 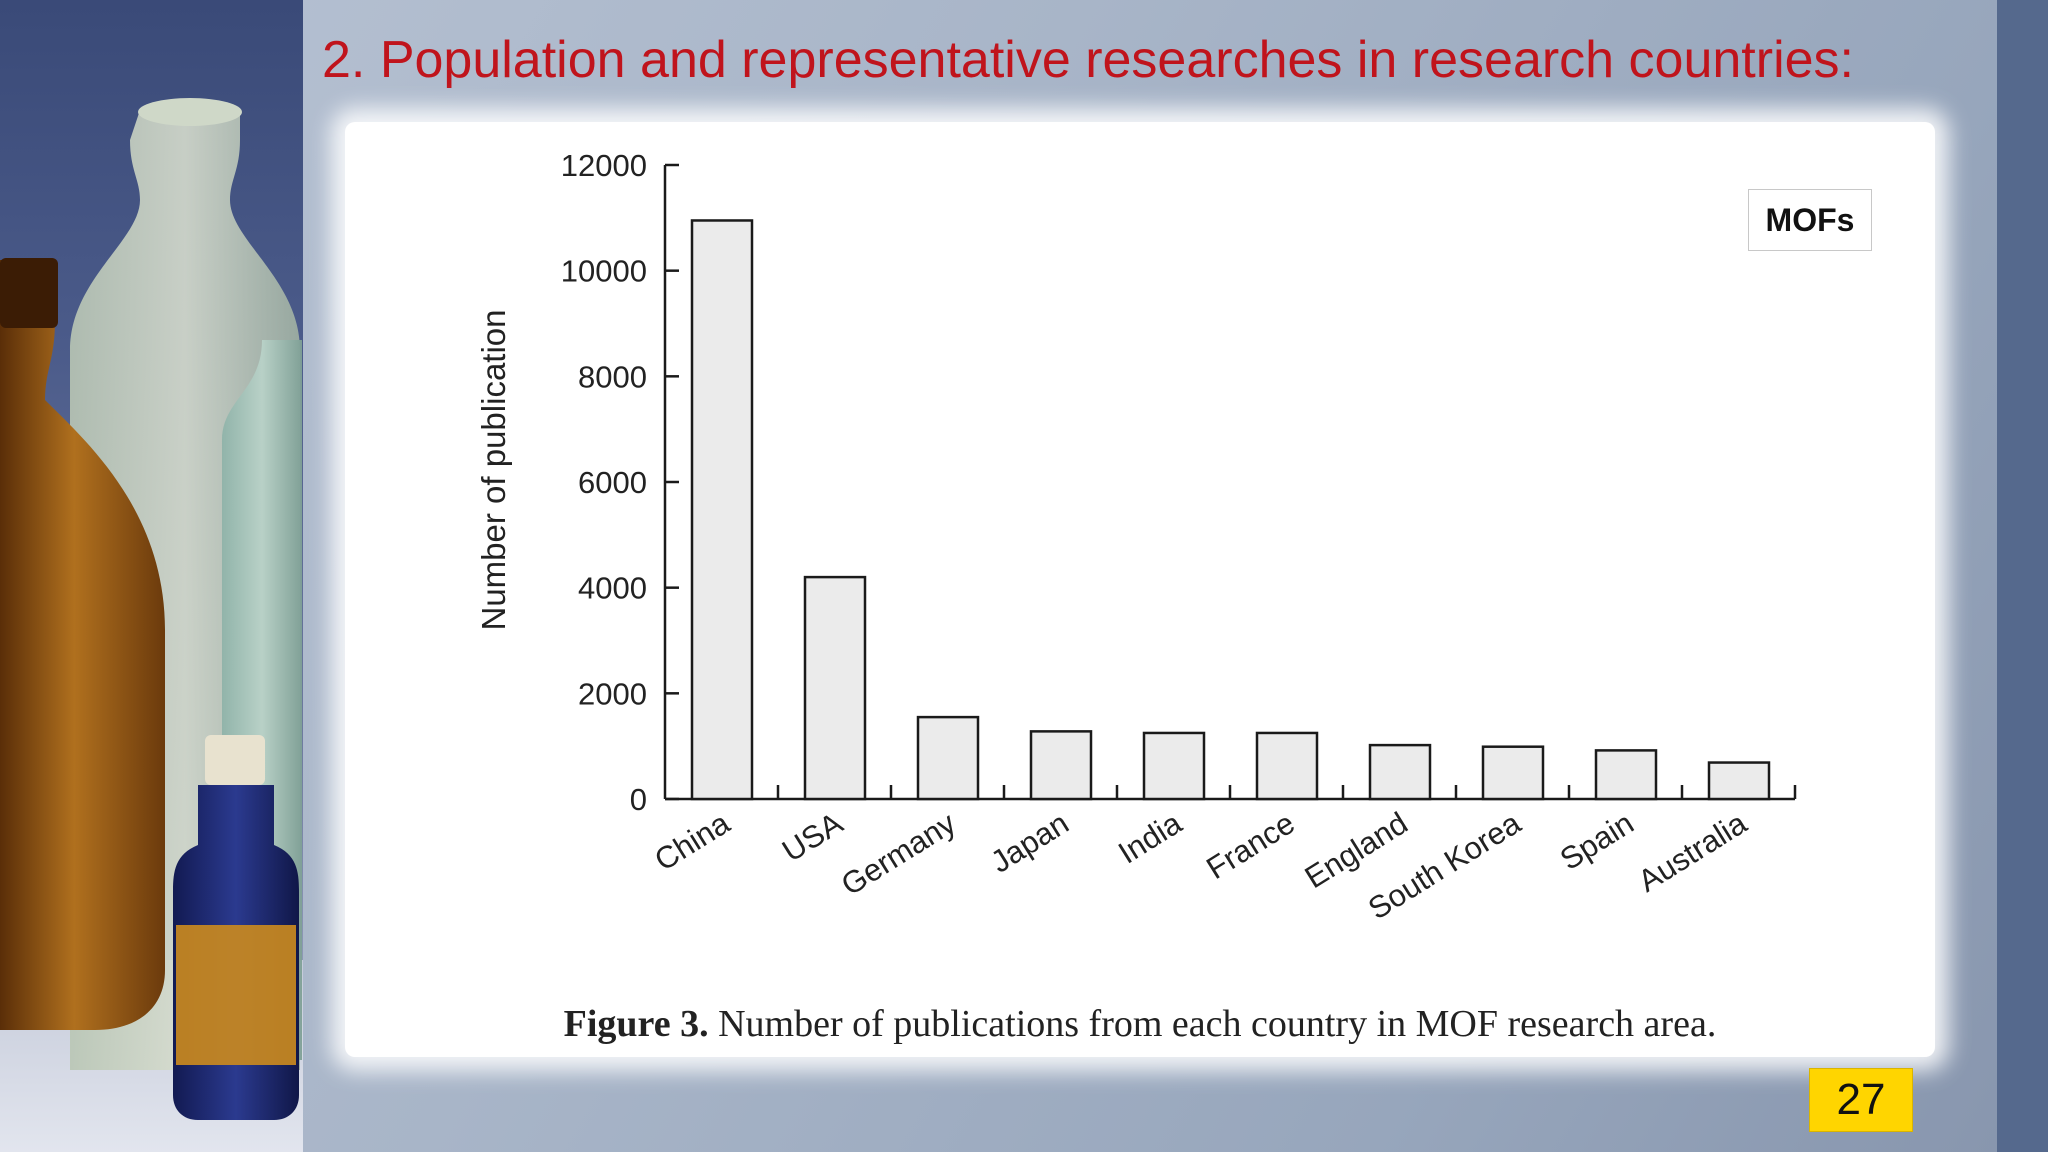 What do you see at coordinates (1626, 775) in the screenshot?
I see `bar-spain` at bounding box center [1626, 775].